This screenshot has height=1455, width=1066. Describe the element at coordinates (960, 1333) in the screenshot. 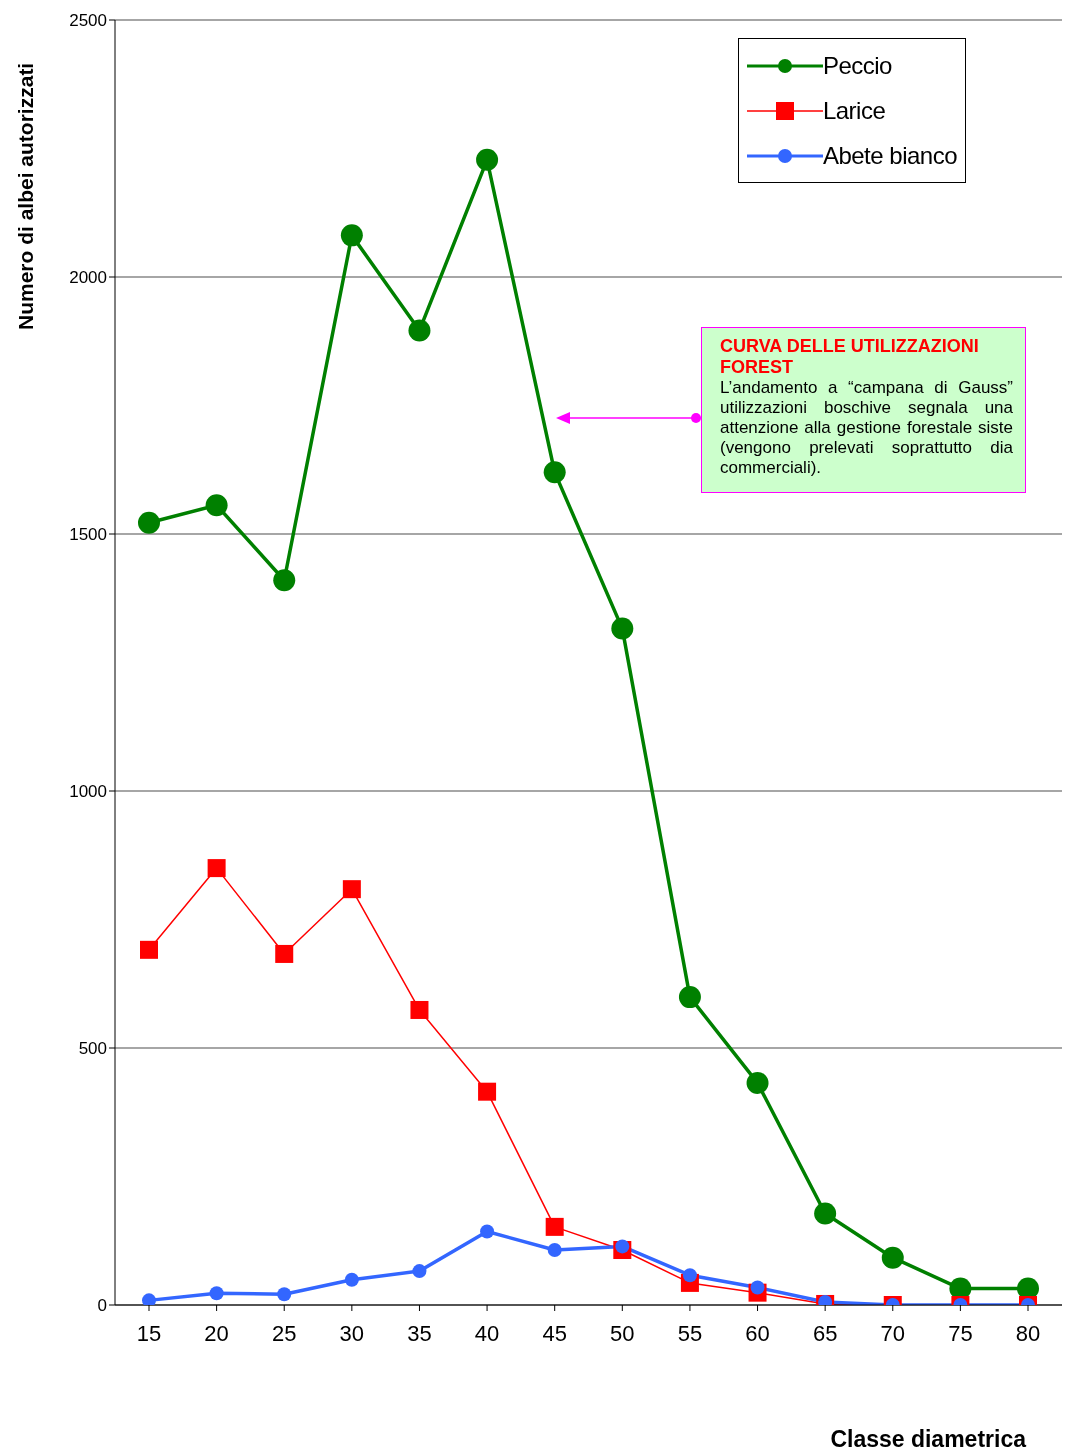

I see `x-tick-label: 75` at that location.